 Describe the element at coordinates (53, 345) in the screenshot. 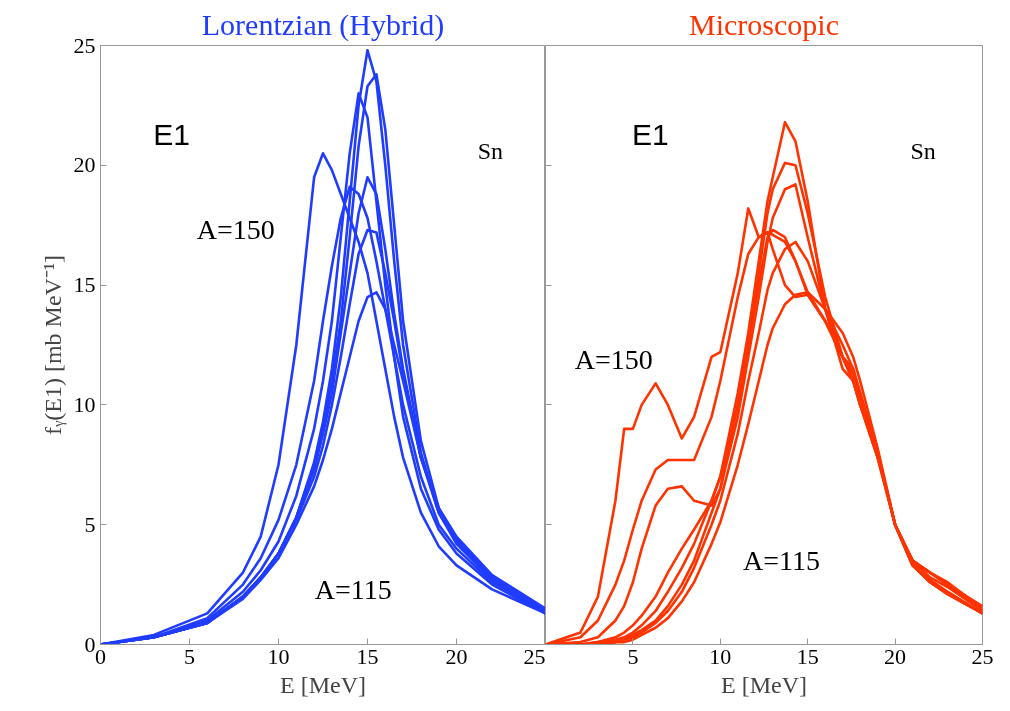

I see `y-axis-title: fᵧ(E1) [mb MeV⁻¹]` at that location.